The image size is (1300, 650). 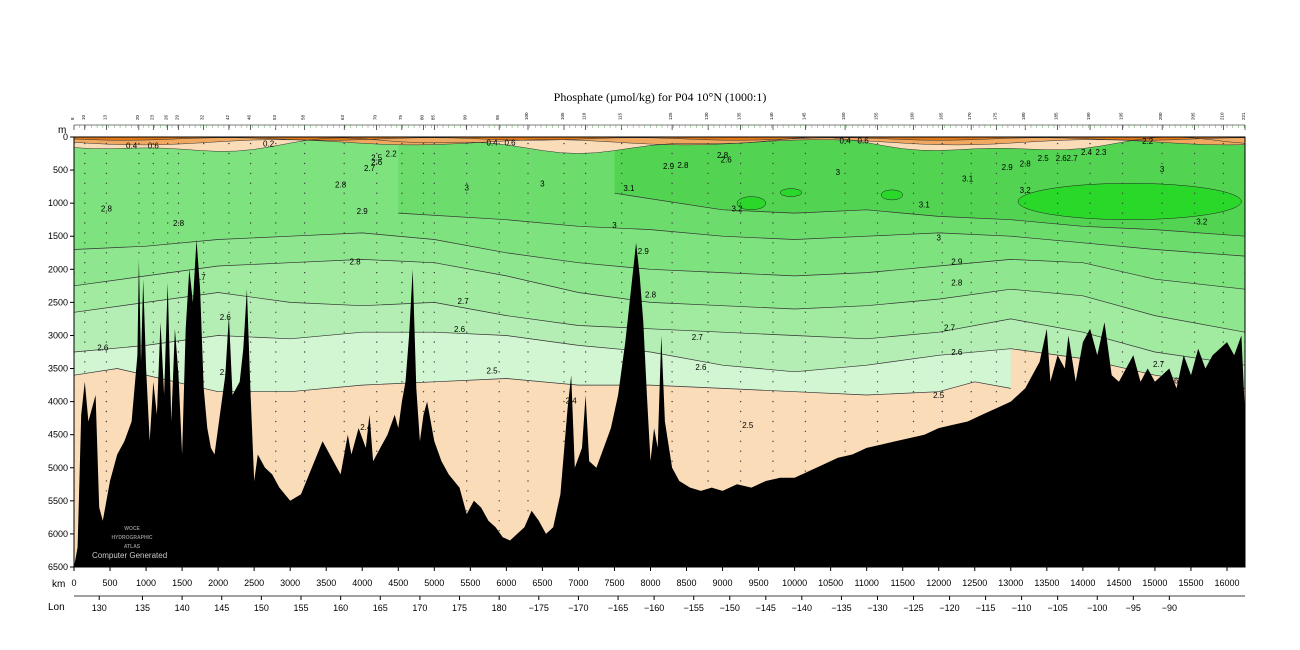 I want to click on contour-2.9, so click(x=659, y=261).